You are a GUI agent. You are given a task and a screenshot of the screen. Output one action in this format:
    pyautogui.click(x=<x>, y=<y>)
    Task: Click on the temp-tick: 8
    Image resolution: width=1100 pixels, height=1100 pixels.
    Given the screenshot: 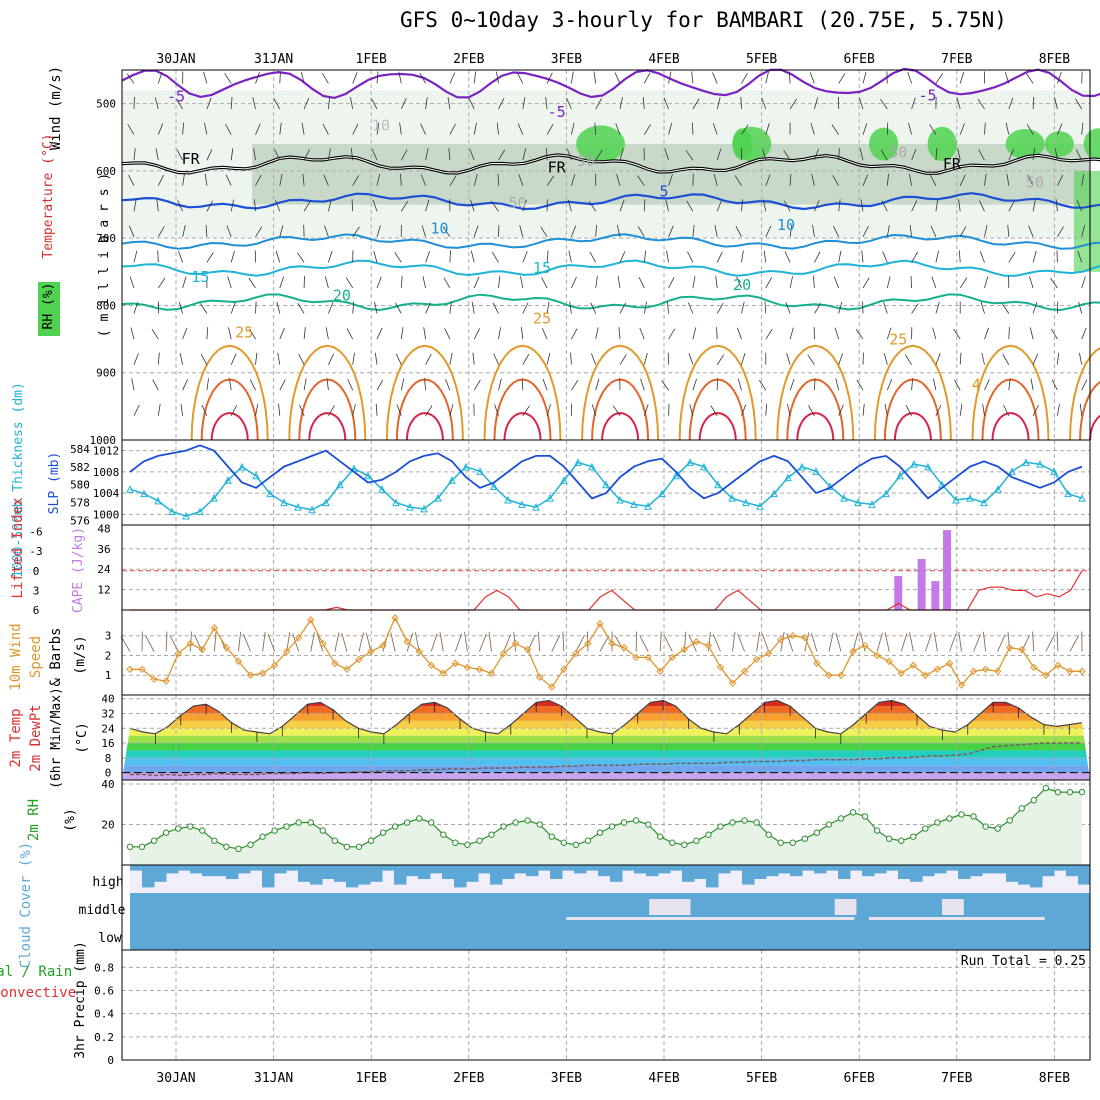 What is the action you would take?
    pyautogui.click(x=108, y=758)
    